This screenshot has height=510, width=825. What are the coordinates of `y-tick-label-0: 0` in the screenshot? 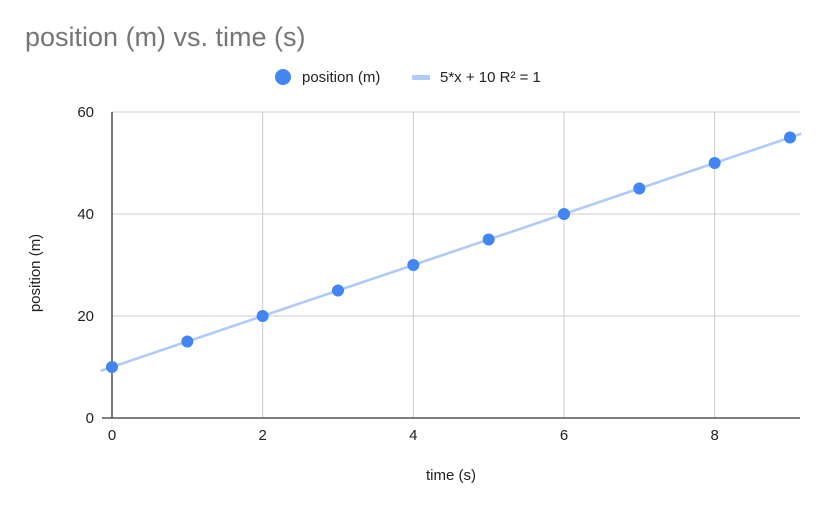 It's located at (90, 418).